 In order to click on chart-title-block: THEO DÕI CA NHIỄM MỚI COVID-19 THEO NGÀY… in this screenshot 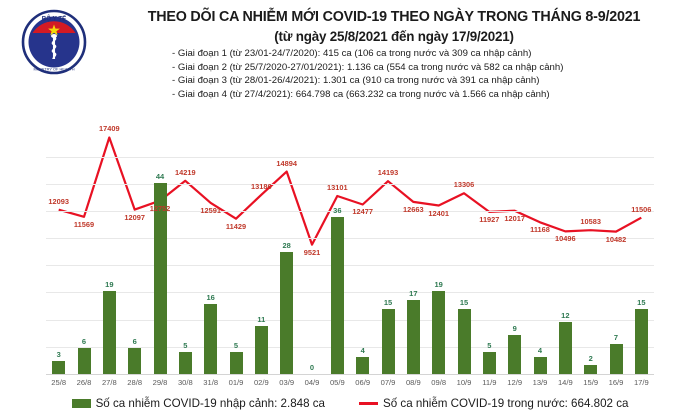, I will do `click(394, 27)`.